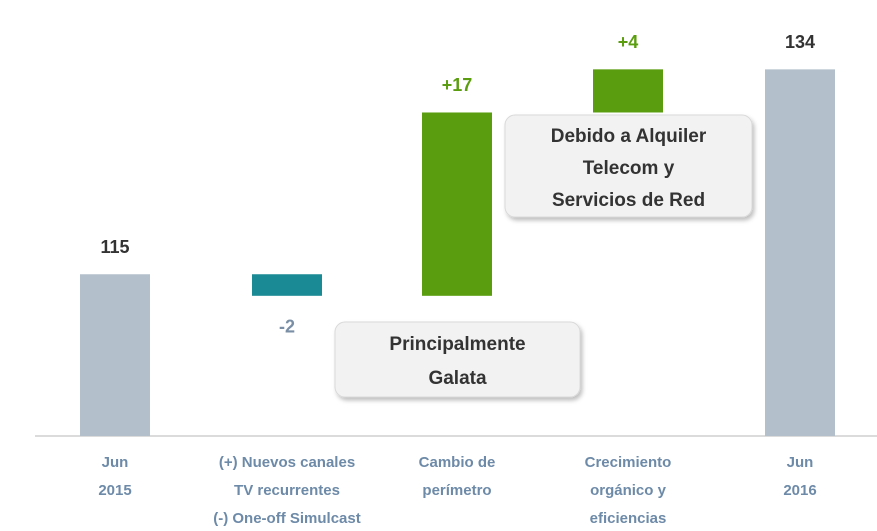  I want to click on annotation-text: Debido a Alquiler, so click(629, 136).